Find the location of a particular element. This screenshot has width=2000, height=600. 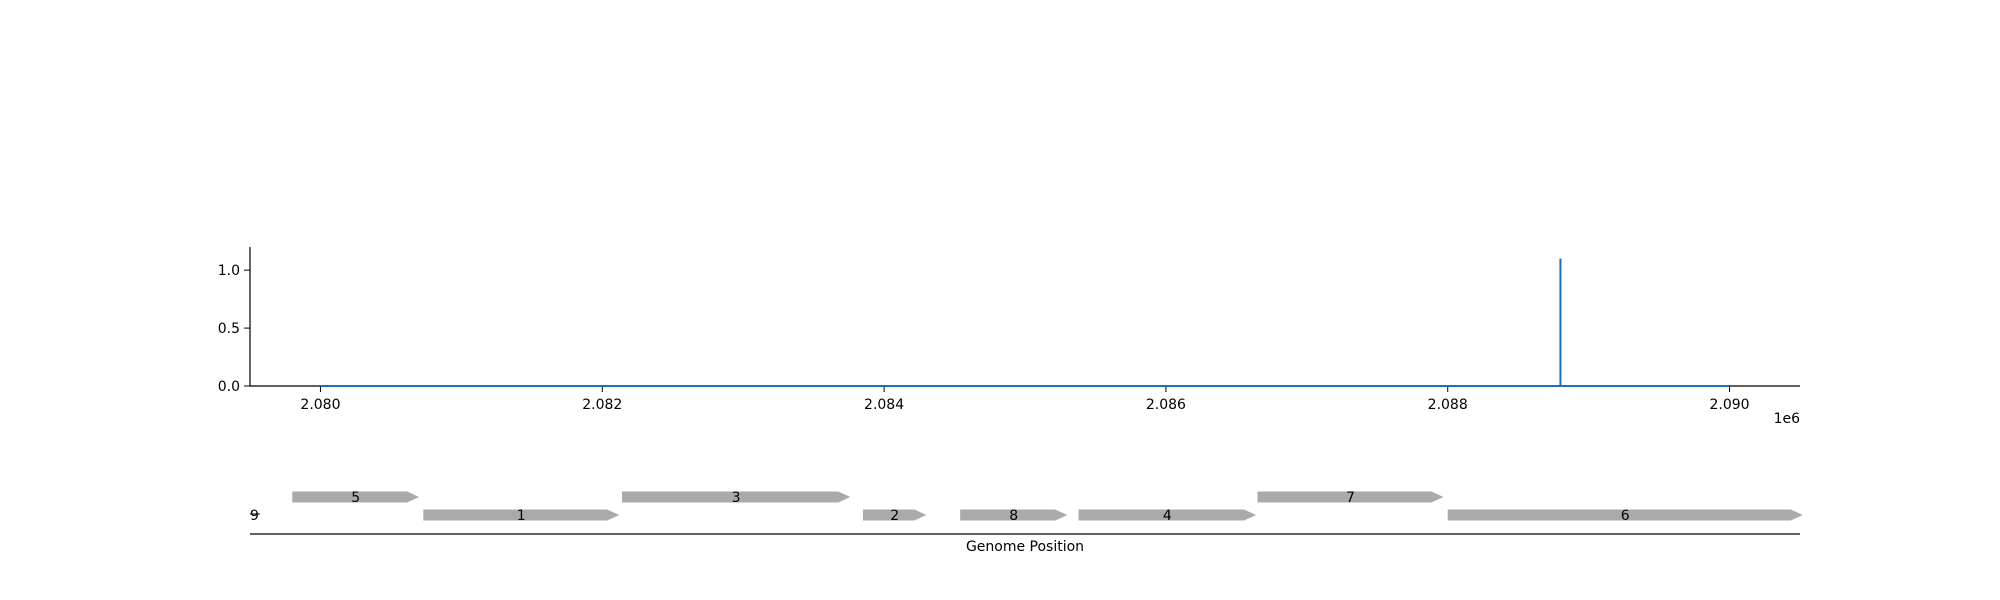

y-tick-label: 0.5 is located at coordinates (229, 329).